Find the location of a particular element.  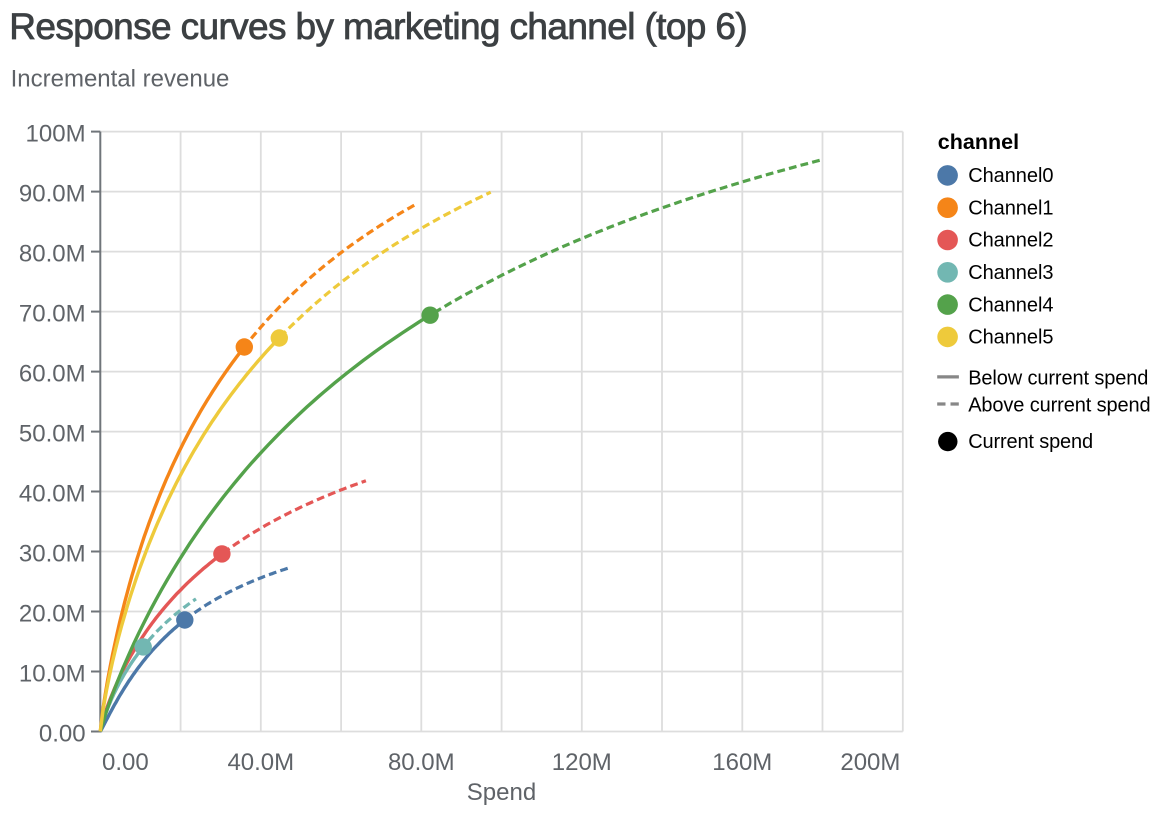

svg-text: 160M is located at coordinates (742, 762).